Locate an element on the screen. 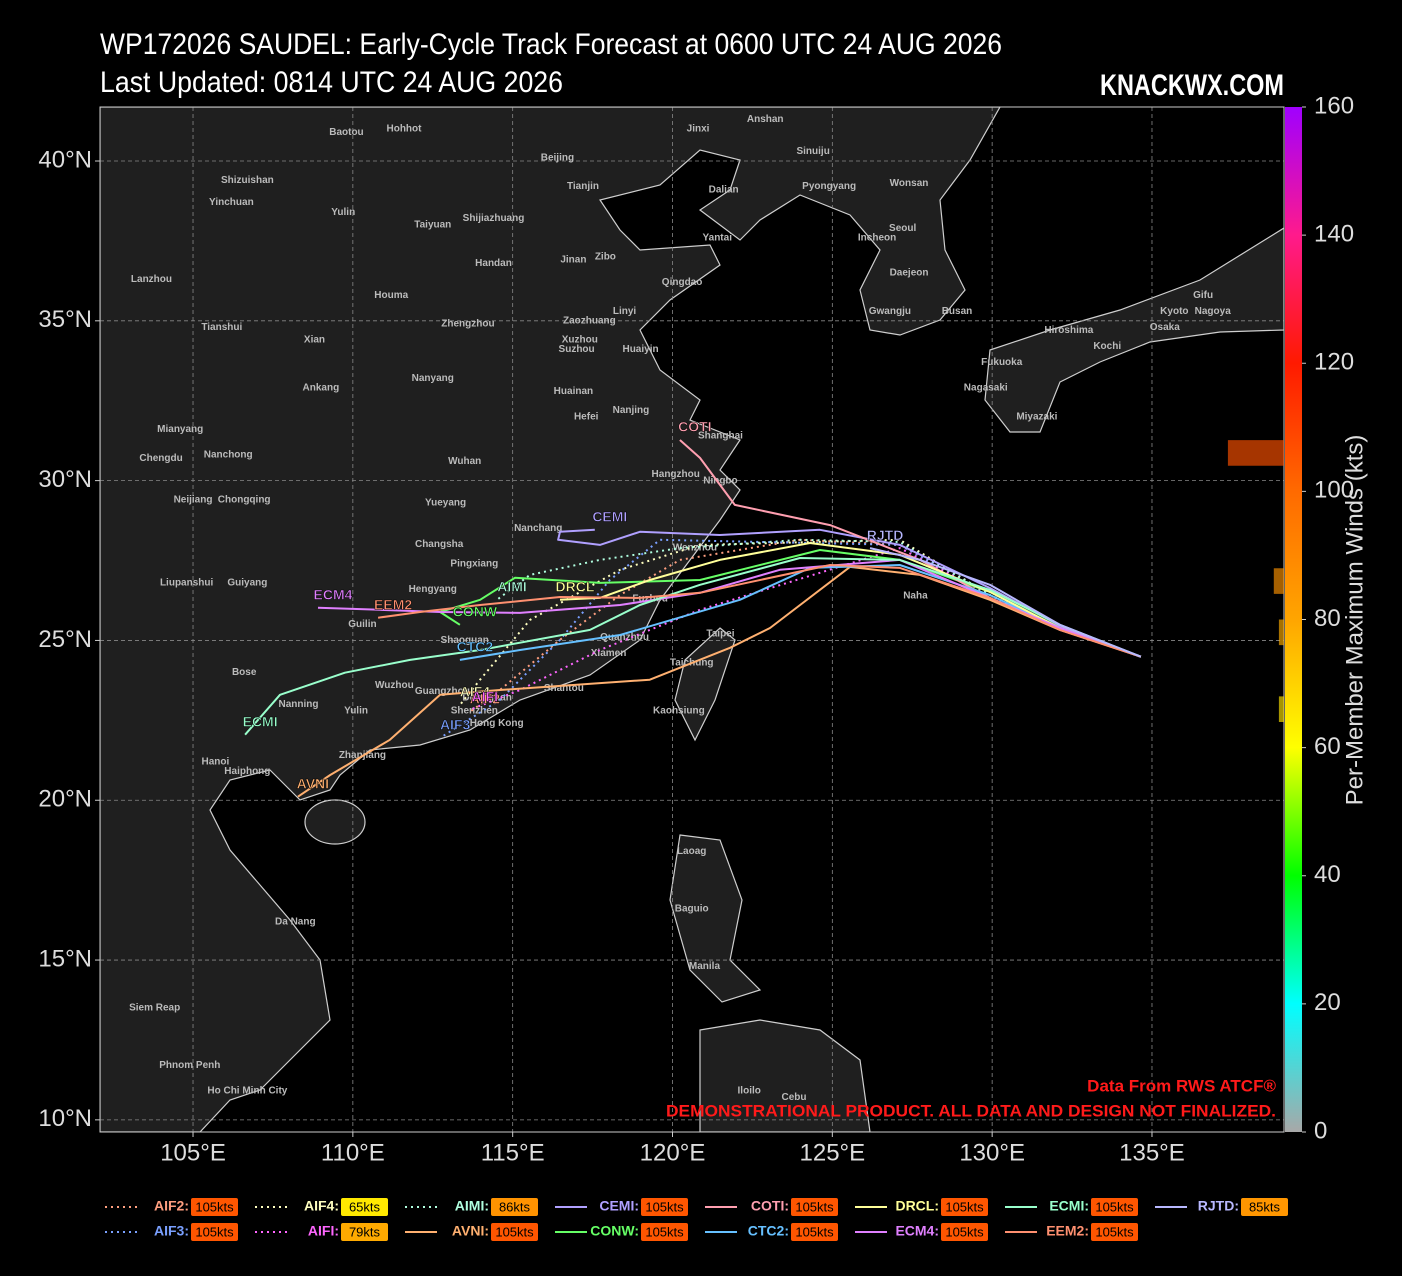  city-label: Lanzhou is located at coordinates (151, 279).